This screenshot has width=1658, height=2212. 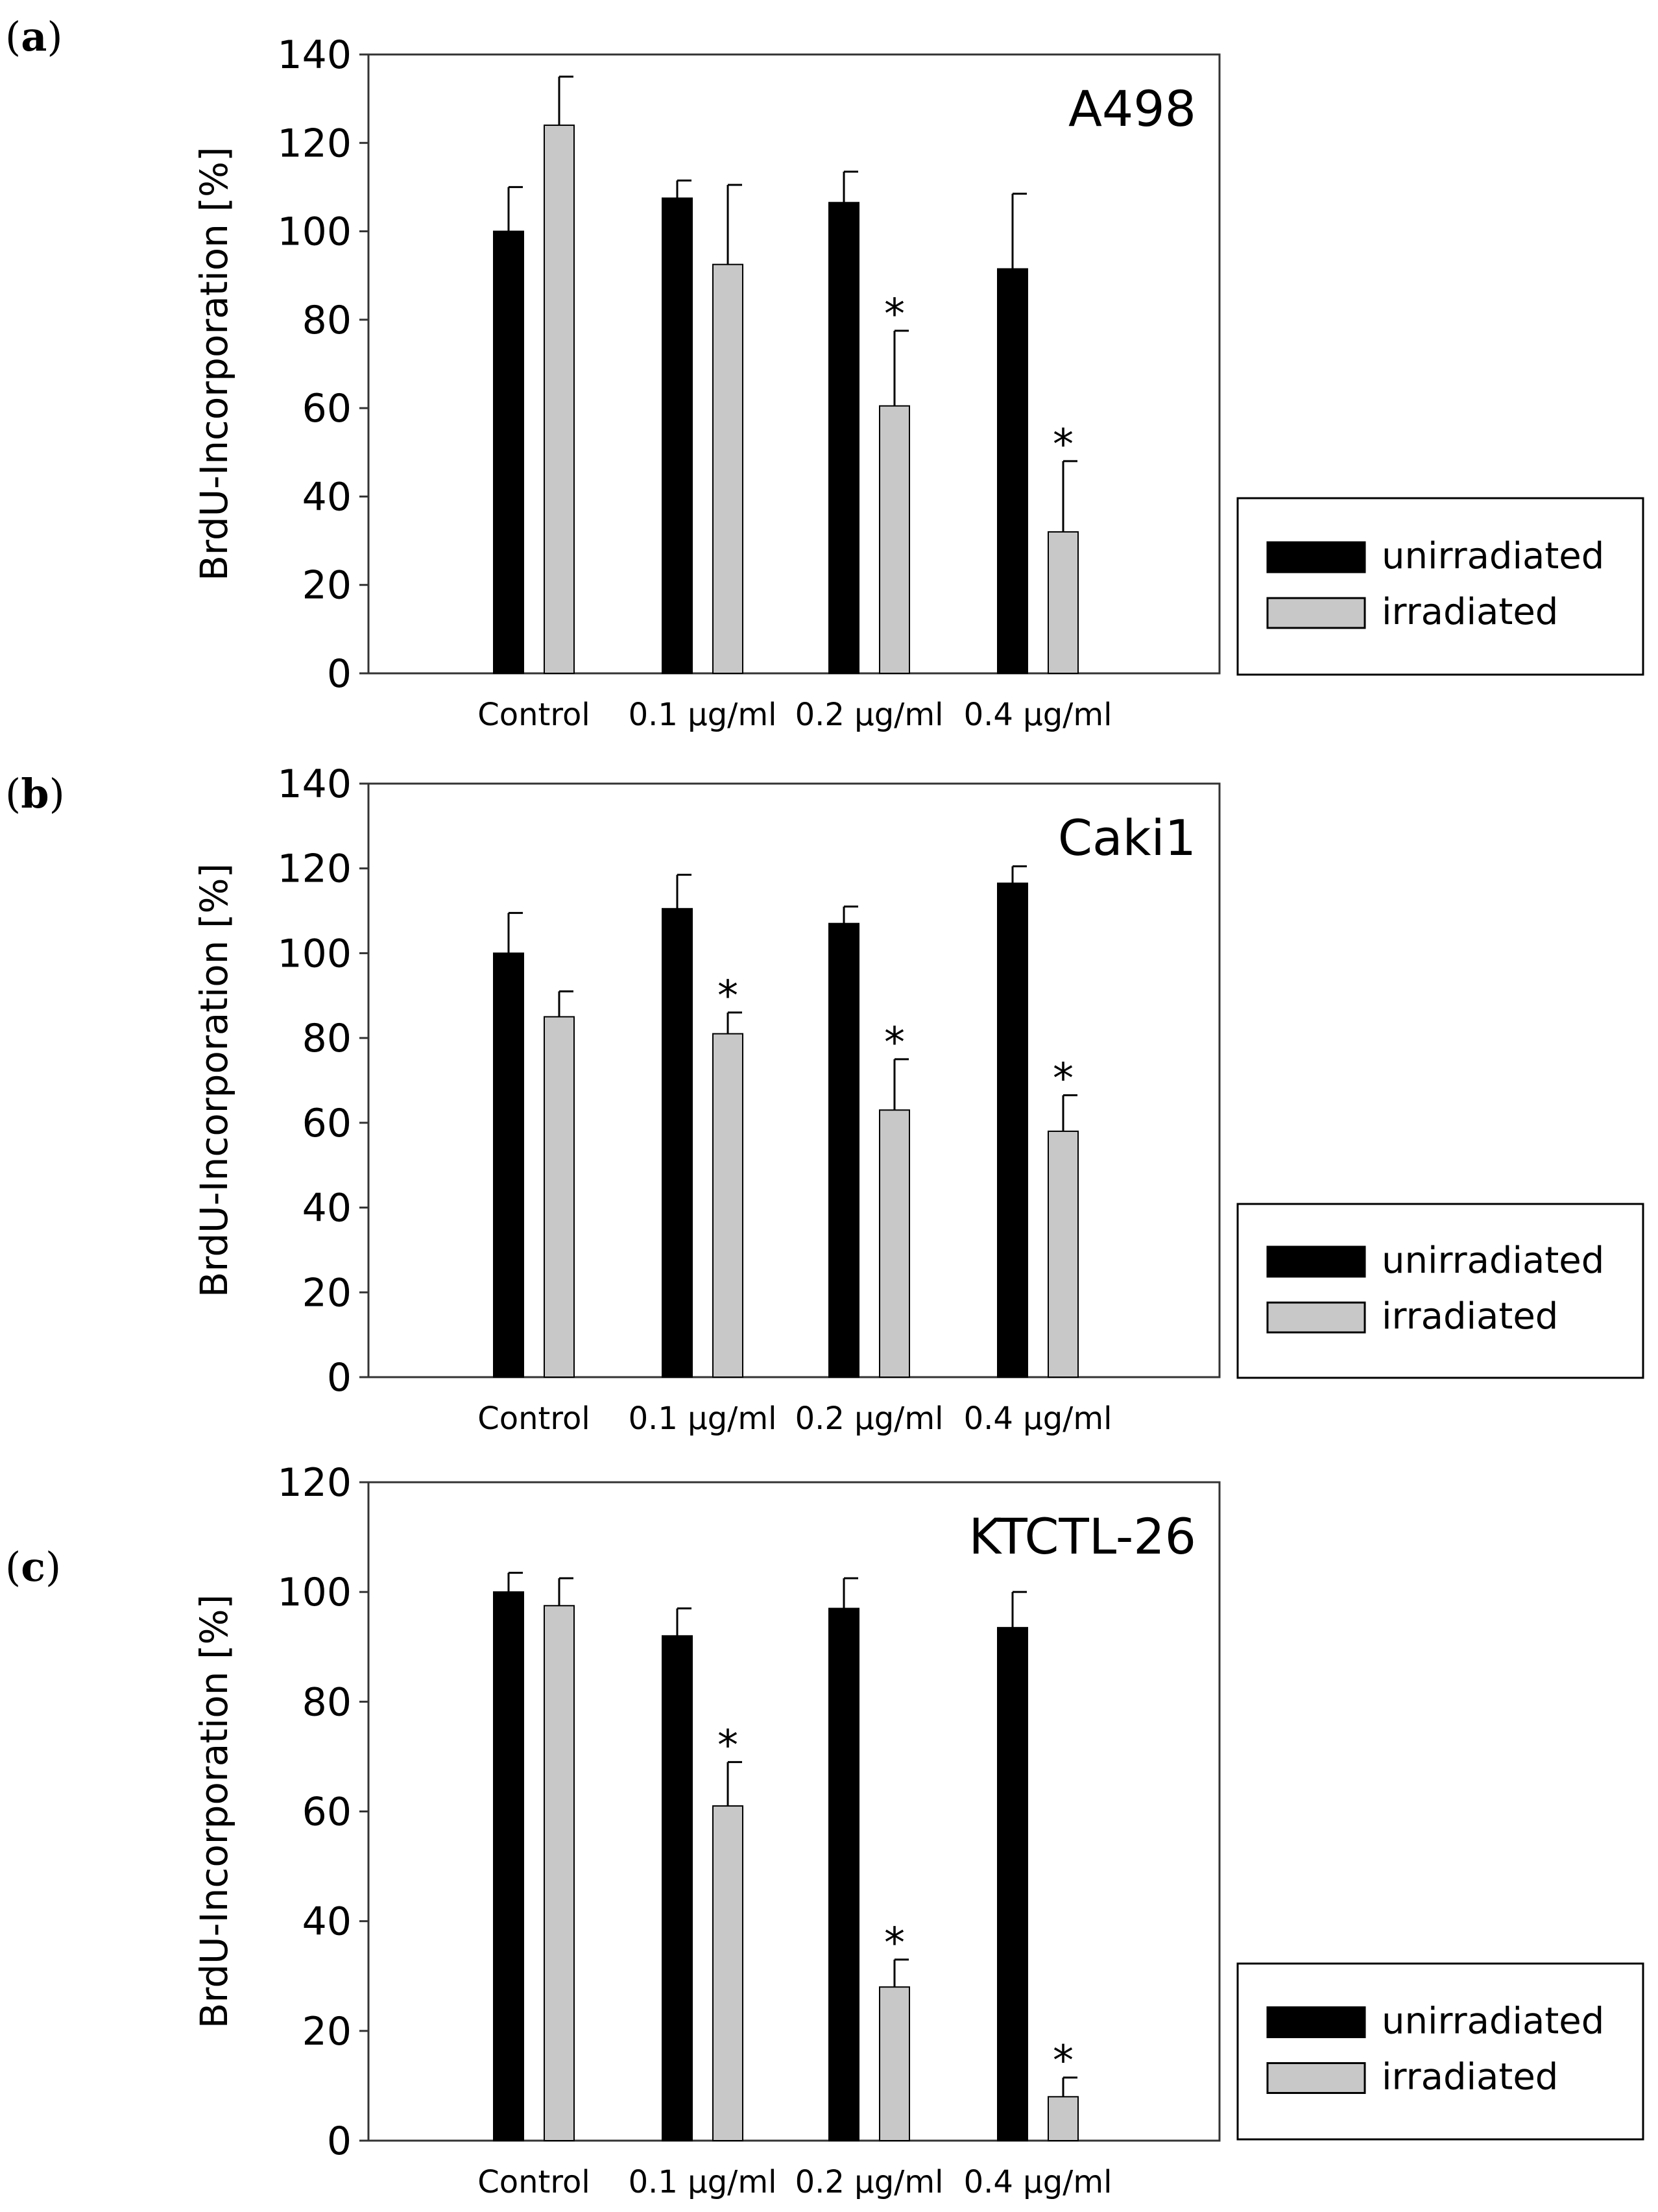 I want to click on panel-label: (c), so click(x=33, y=1567).